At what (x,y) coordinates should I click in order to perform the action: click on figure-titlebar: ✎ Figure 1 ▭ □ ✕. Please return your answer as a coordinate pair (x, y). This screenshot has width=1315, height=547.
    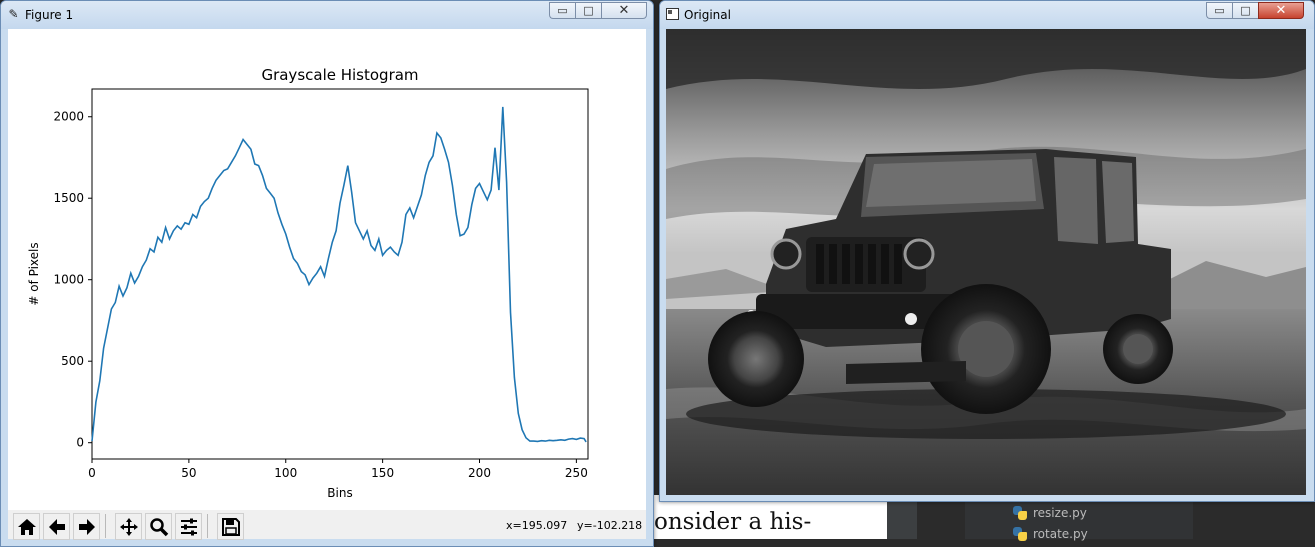
    Looking at the image, I should click on (327, 15).